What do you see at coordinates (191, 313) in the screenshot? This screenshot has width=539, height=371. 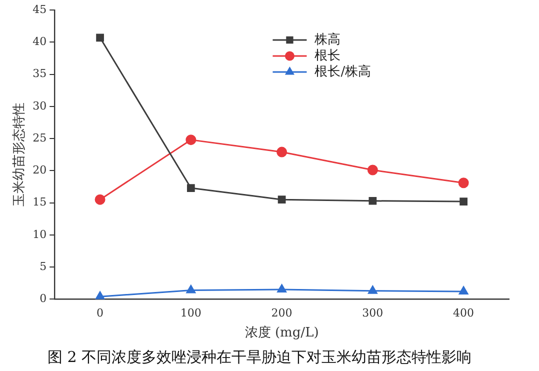 I see `x-tick-label: 100` at bounding box center [191, 313].